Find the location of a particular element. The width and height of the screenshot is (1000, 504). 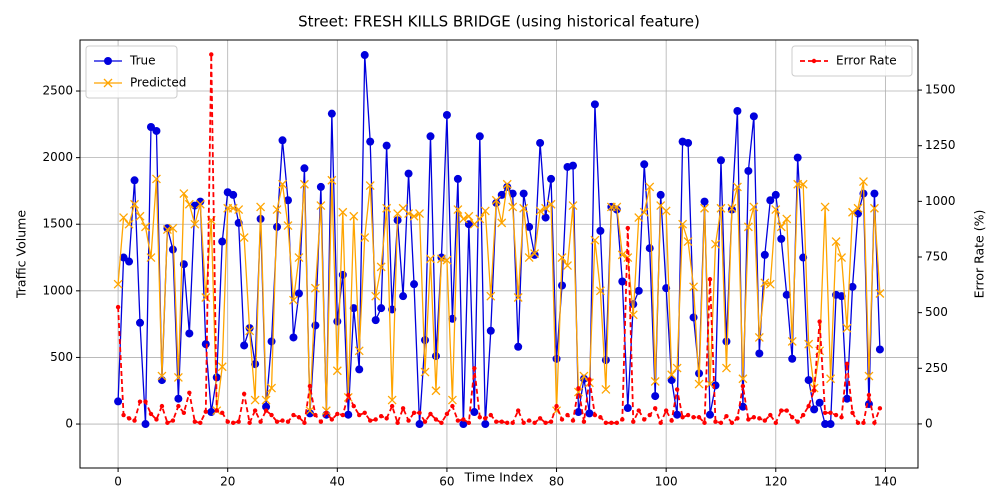

legend-marker is located at coordinates (108, 83).